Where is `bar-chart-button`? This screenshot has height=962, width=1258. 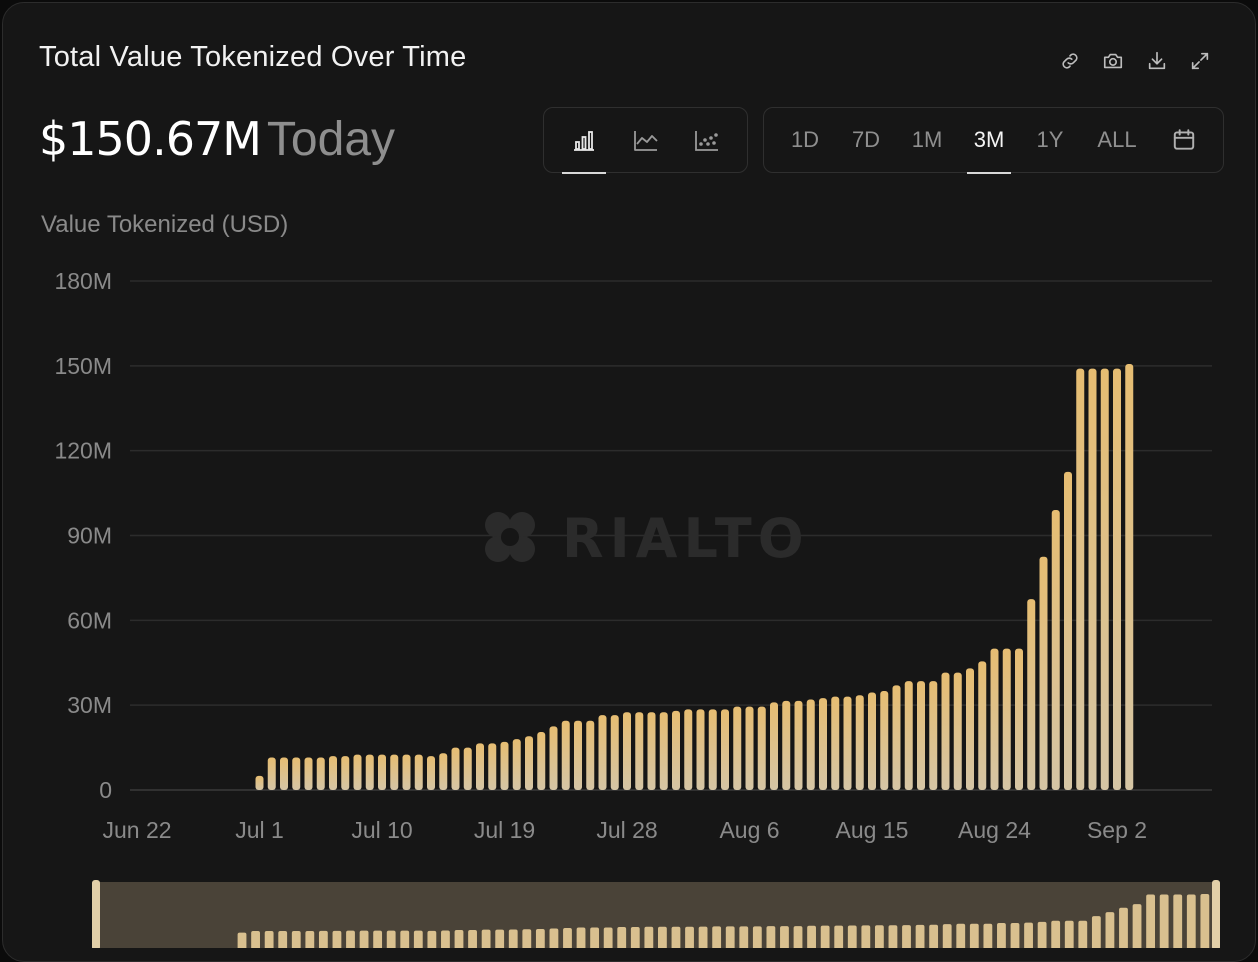 bar-chart-button is located at coordinates (584, 140).